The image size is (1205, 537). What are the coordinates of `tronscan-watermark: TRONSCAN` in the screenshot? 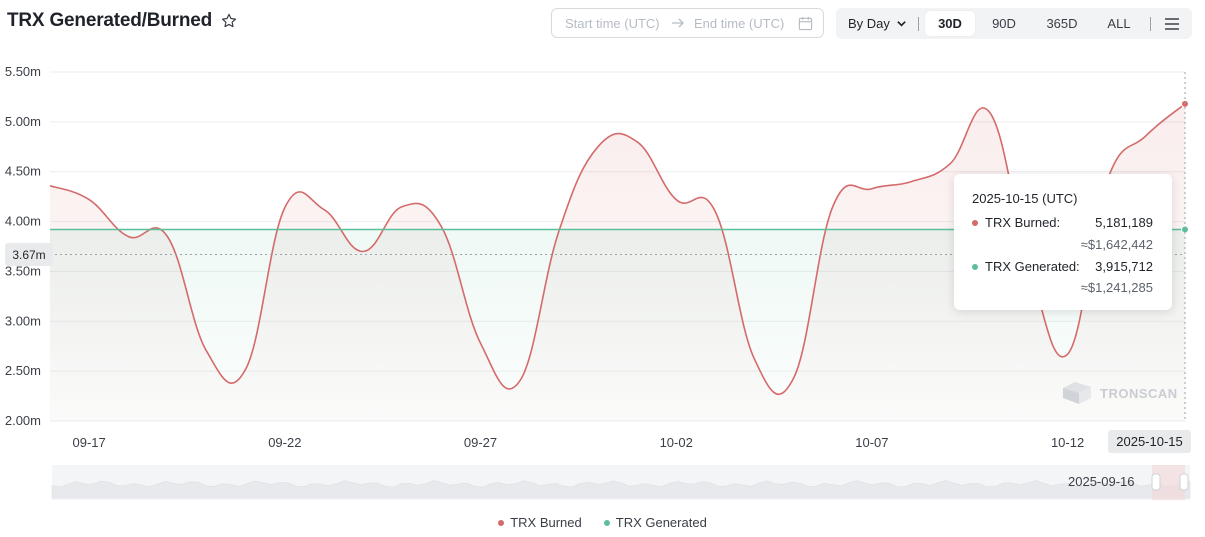 It's located at (1119, 393).